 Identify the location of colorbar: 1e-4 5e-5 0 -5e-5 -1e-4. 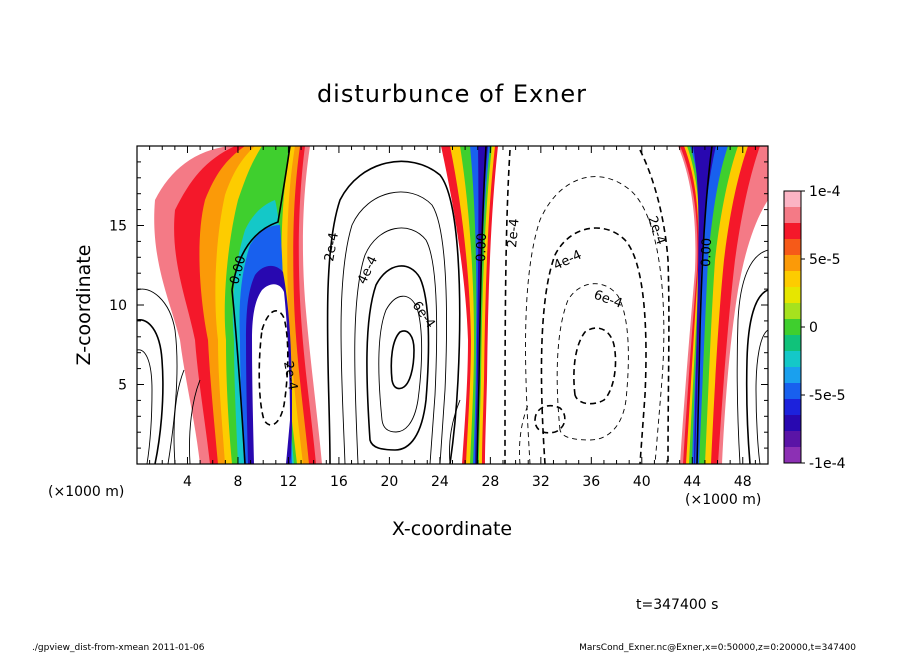
(814, 328).